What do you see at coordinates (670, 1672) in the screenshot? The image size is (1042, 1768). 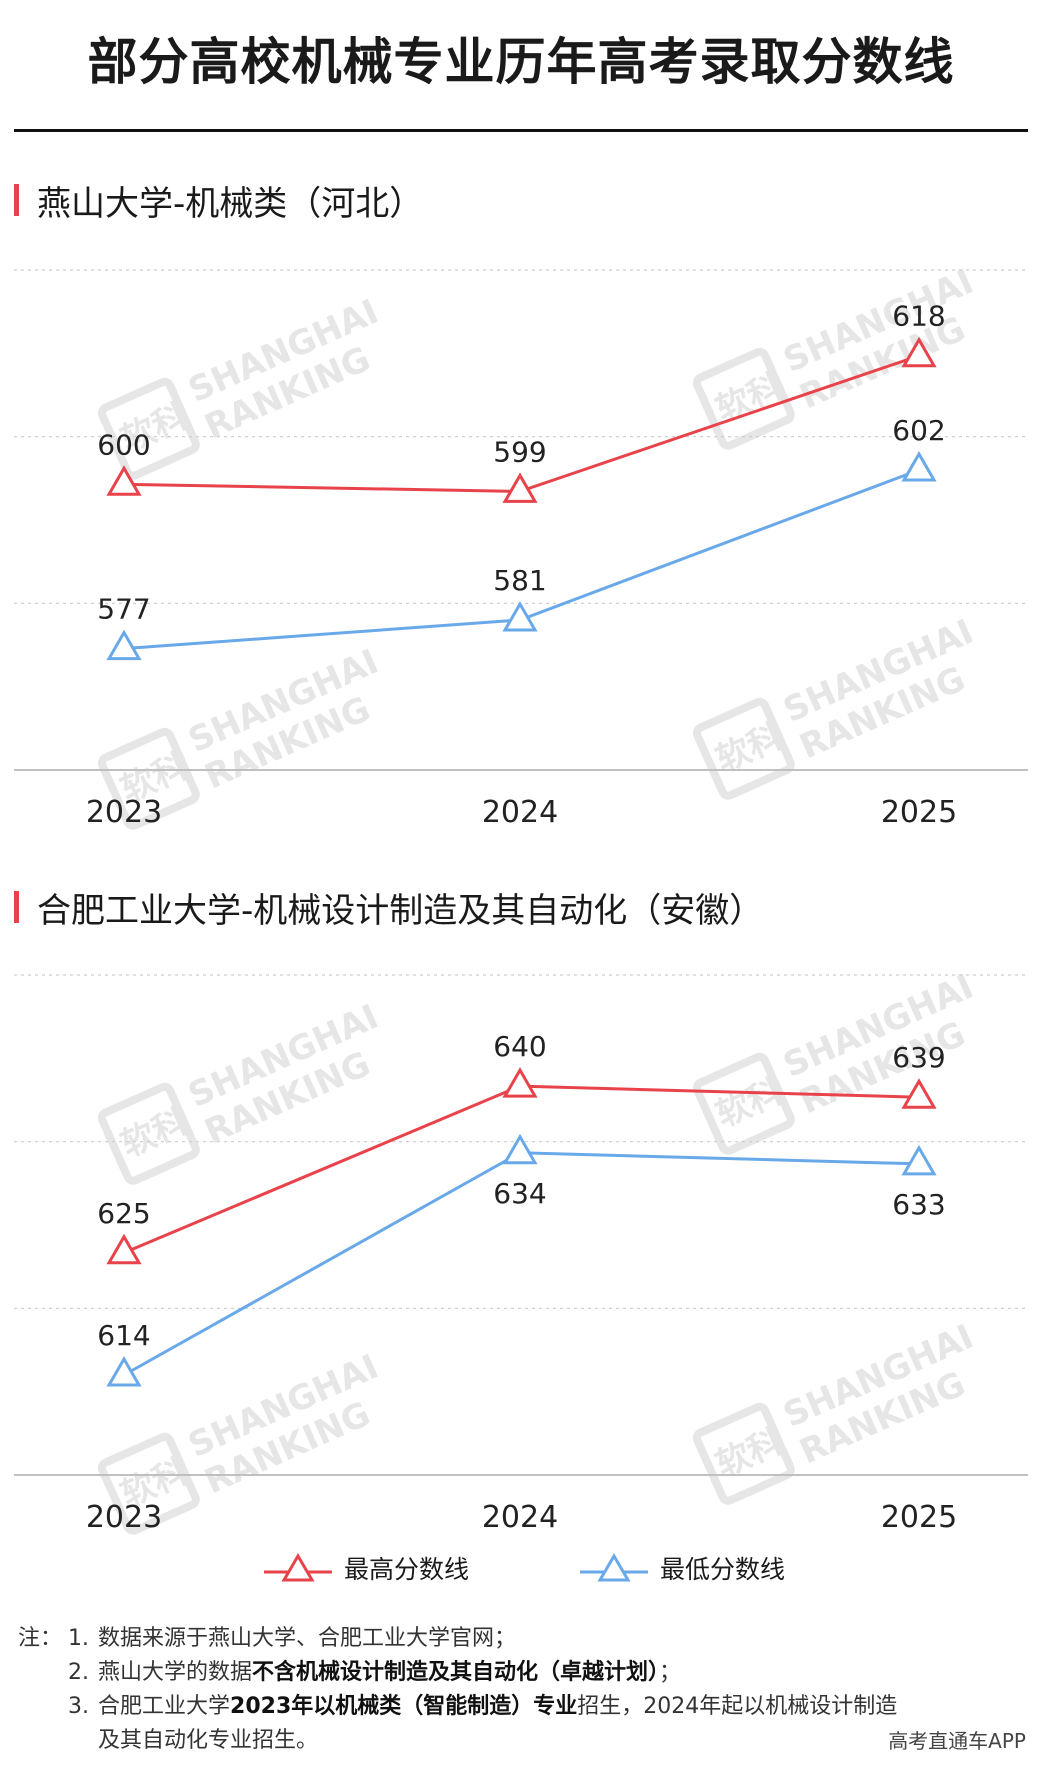 I see `note-segment: ；` at bounding box center [670, 1672].